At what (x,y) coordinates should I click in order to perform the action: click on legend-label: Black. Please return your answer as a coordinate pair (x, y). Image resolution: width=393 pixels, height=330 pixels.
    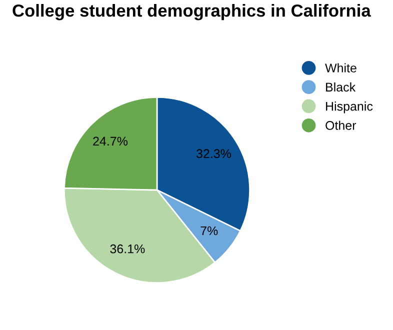
    Looking at the image, I should click on (341, 87).